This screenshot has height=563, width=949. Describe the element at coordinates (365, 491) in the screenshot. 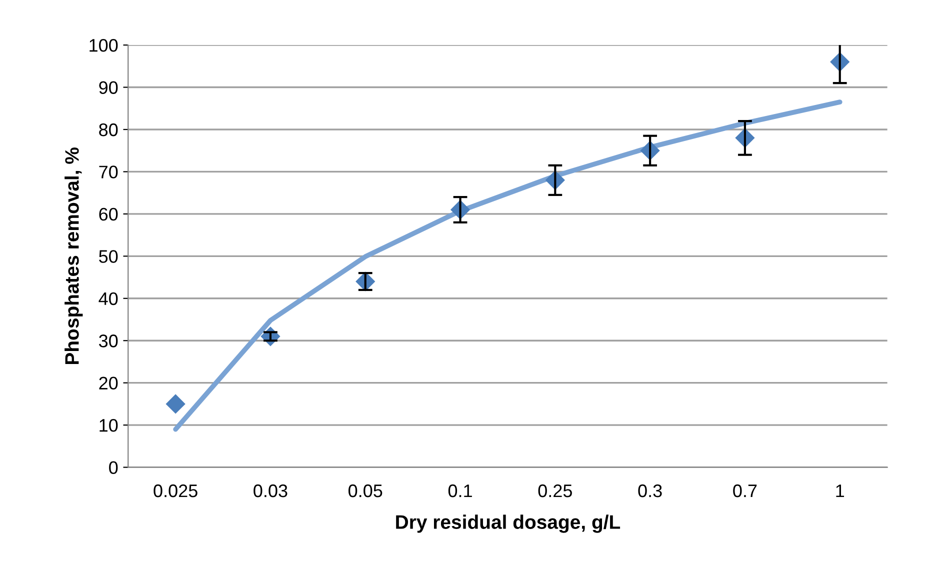

I see `x-tick-label: 0.05` at that location.